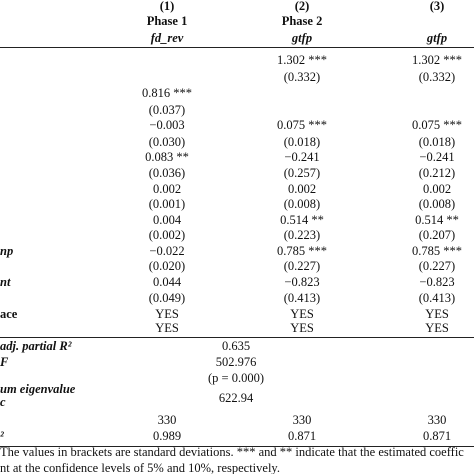 Image resolution: width=474 pixels, height=474 pixels. I want to click on cell: (0.049), so click(167, 298).